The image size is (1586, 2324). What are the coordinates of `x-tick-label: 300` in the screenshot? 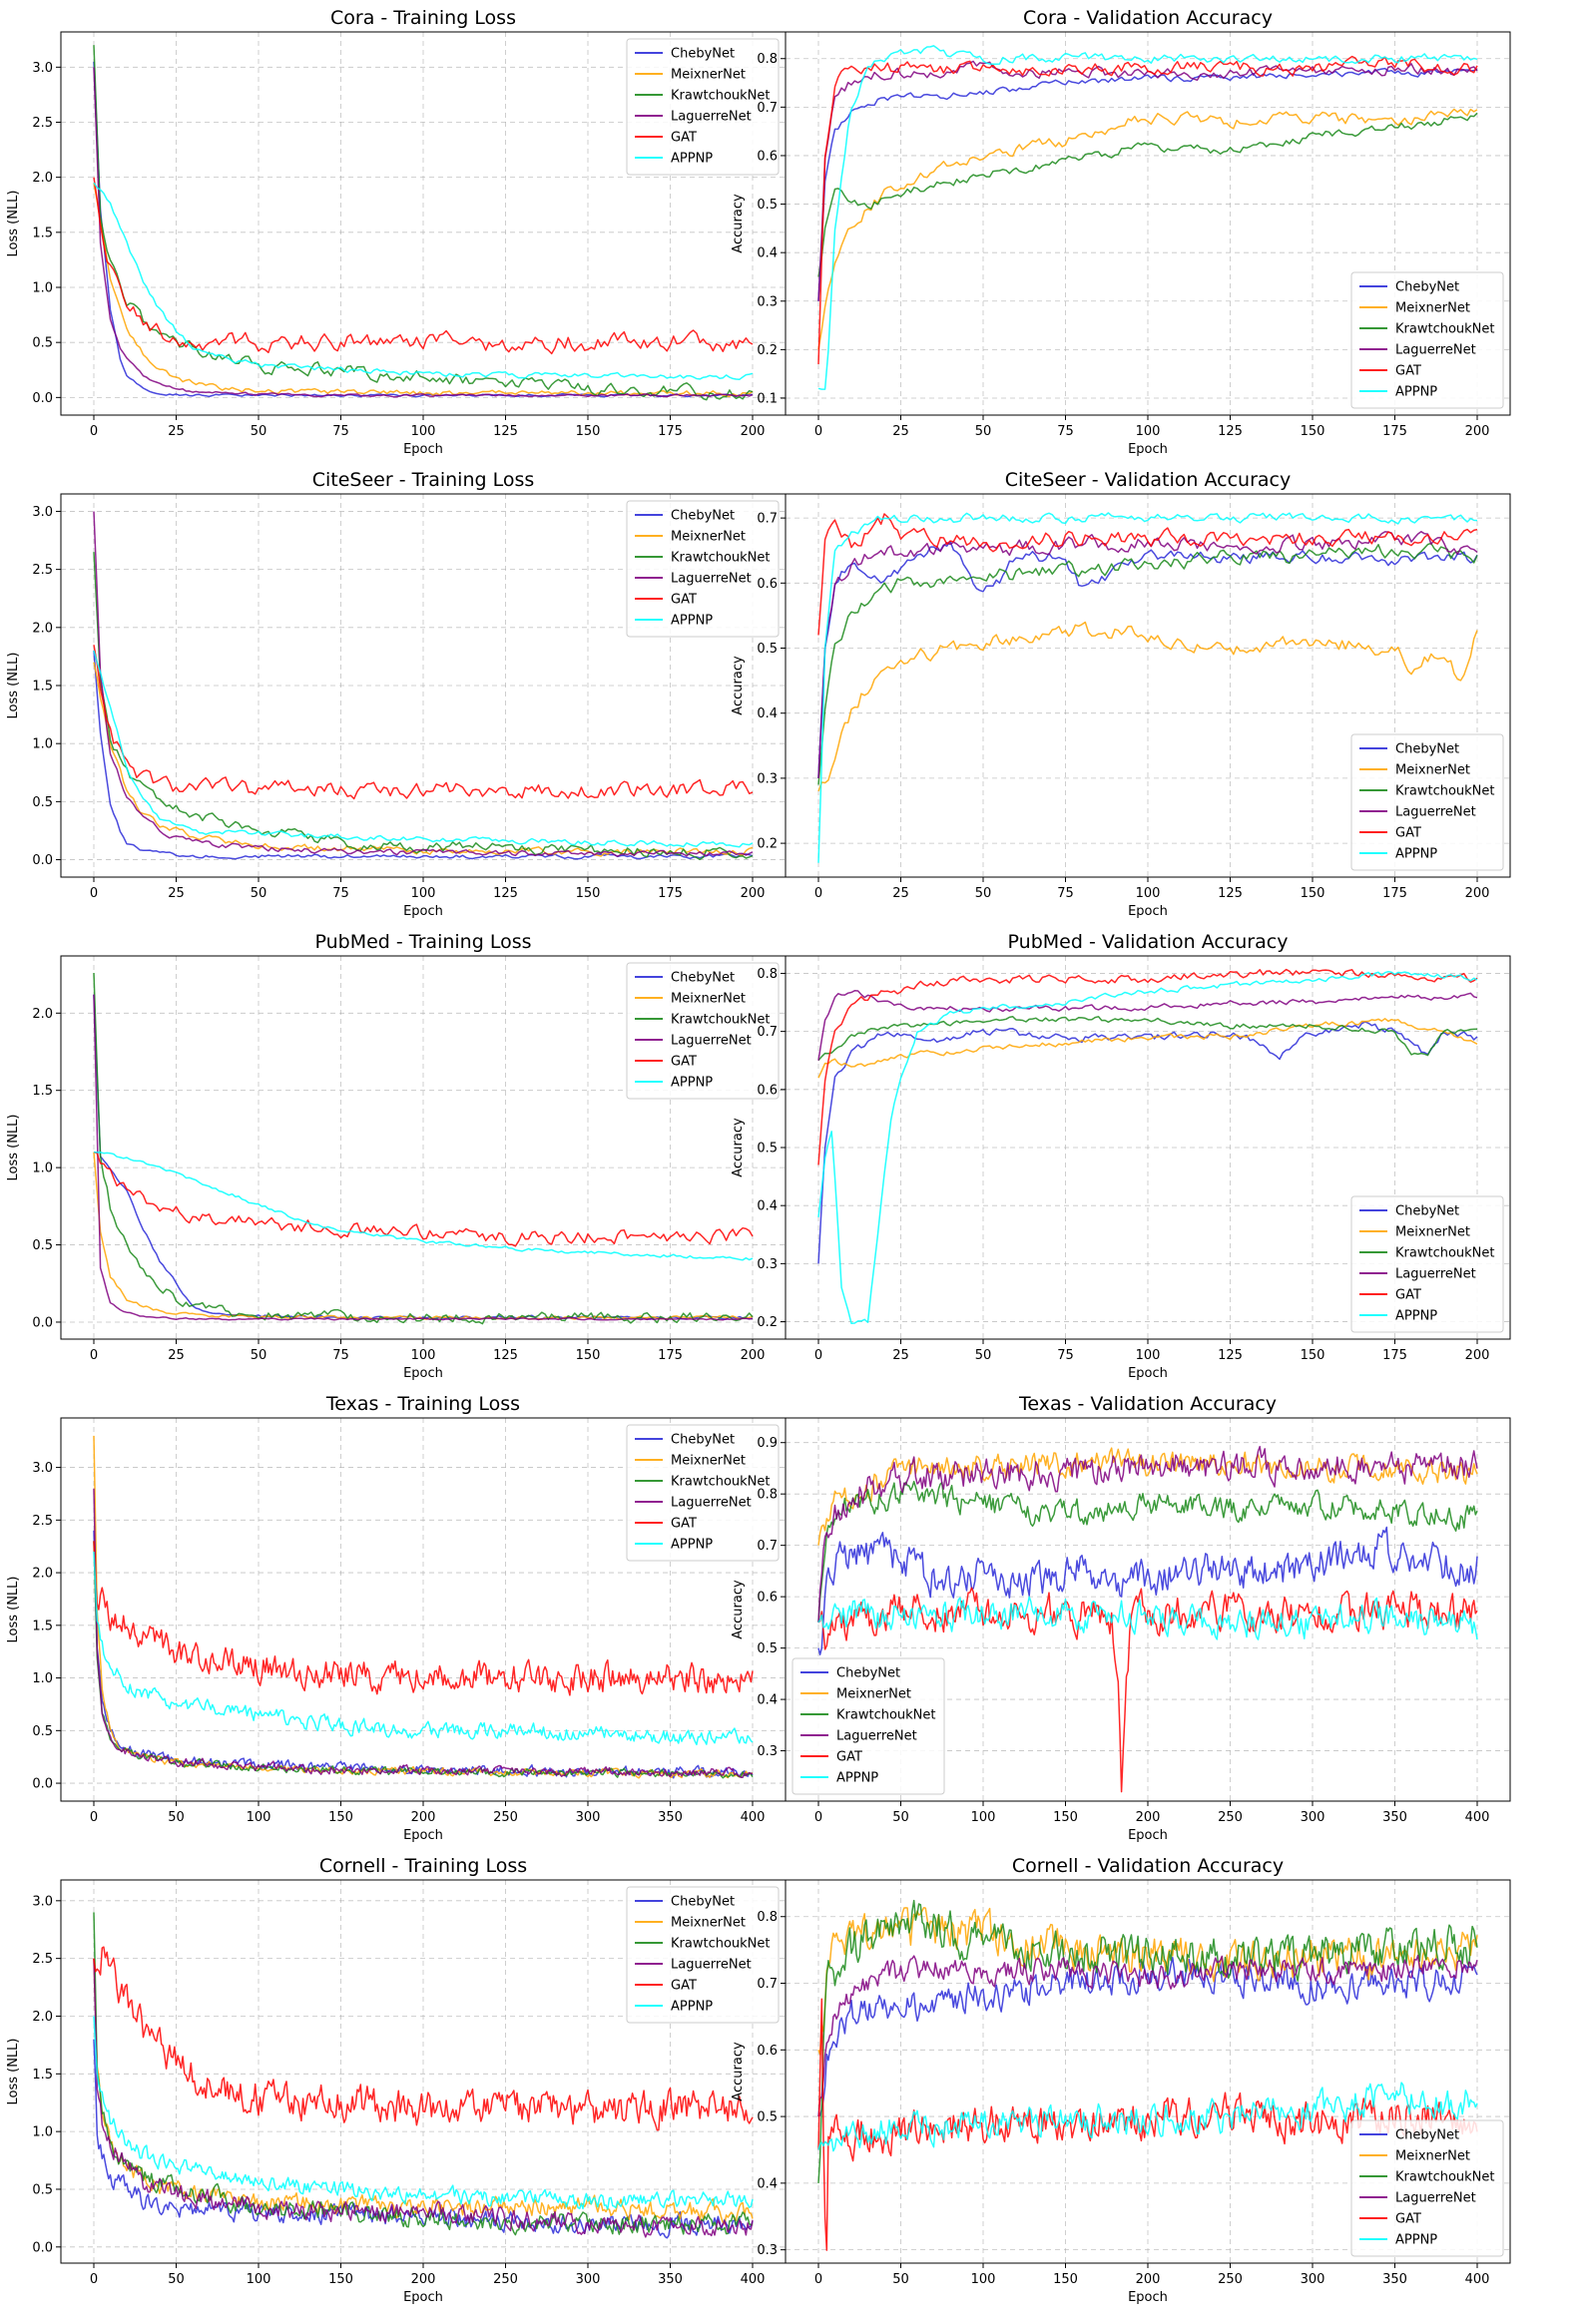 It's located at (1313, 2279).